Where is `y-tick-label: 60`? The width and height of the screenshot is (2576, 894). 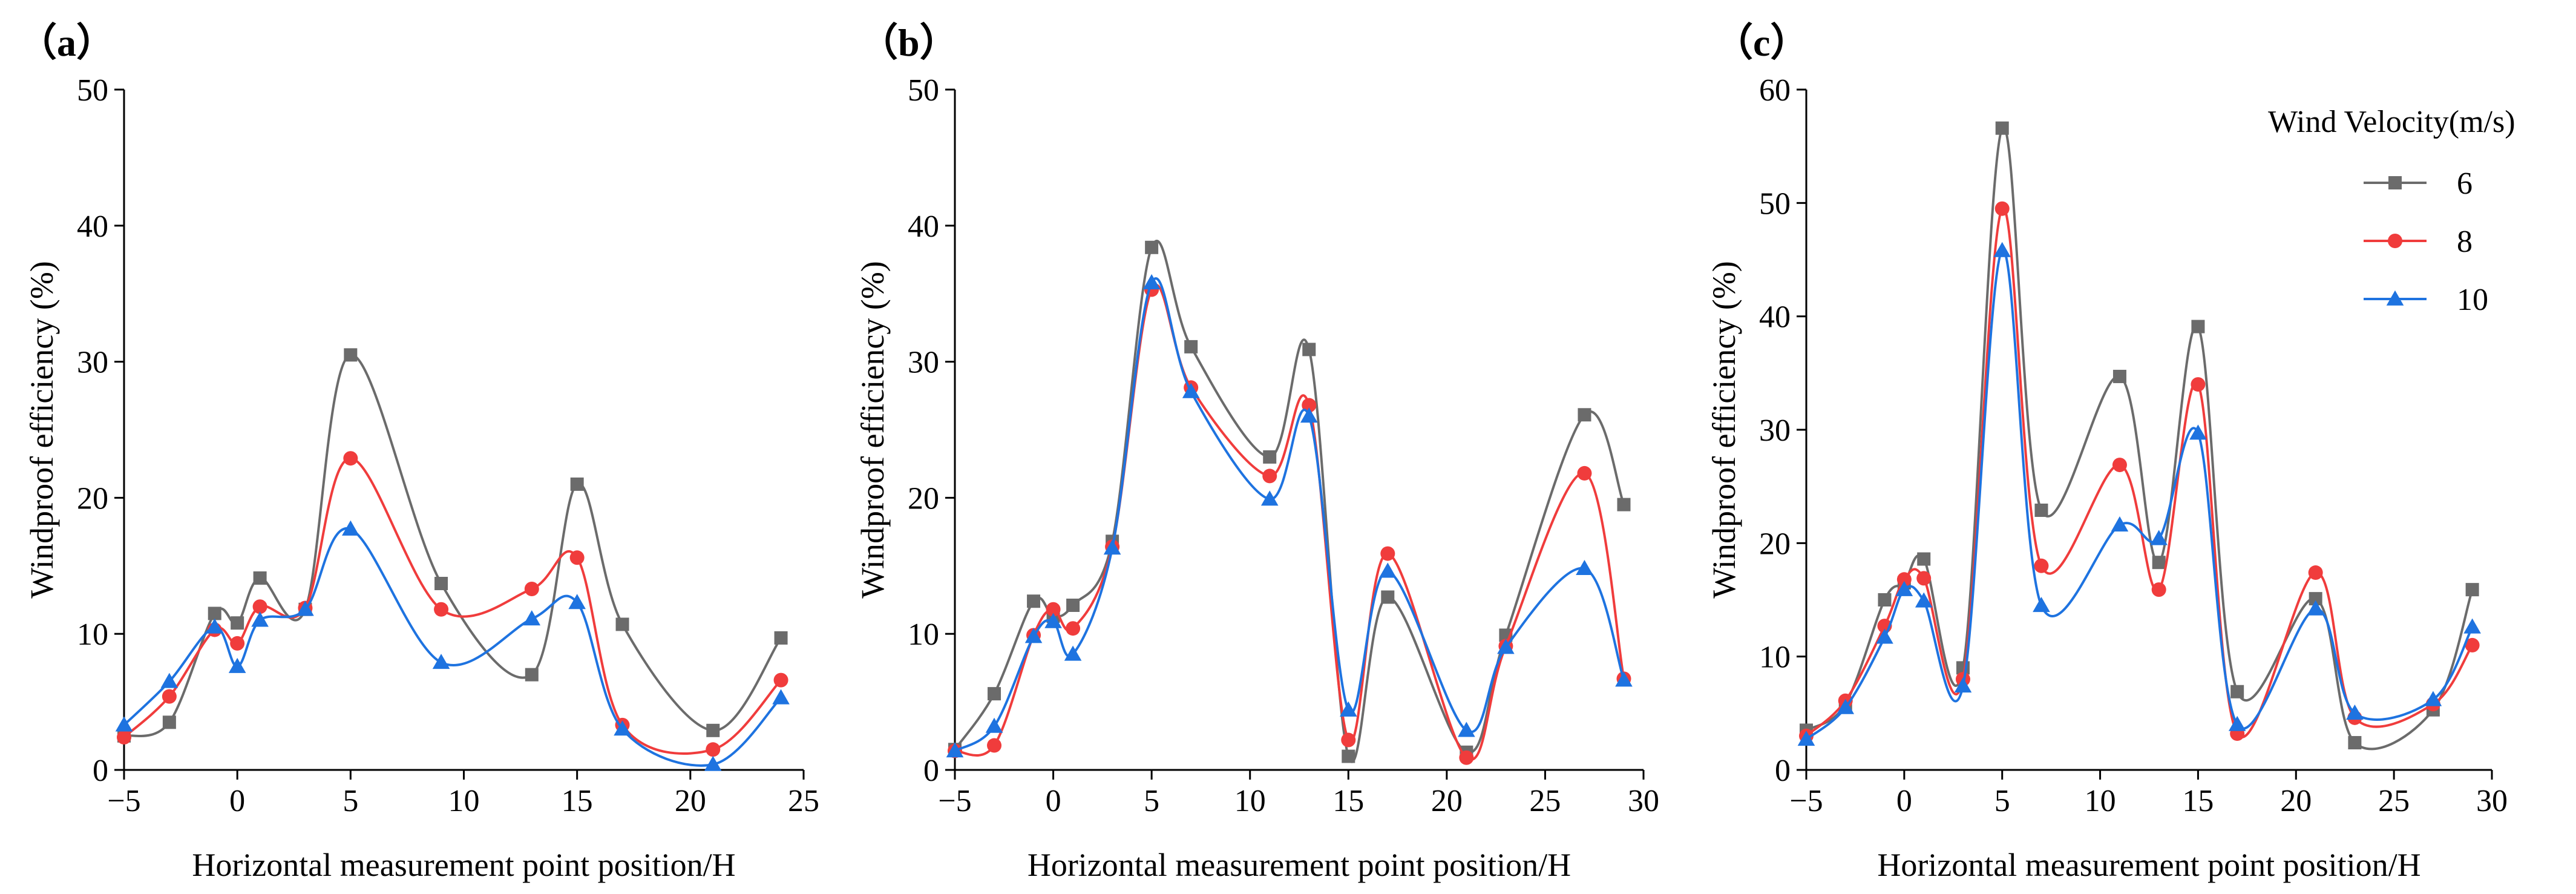
y-tick-label: 60 is located at coordinates (1775, 91).